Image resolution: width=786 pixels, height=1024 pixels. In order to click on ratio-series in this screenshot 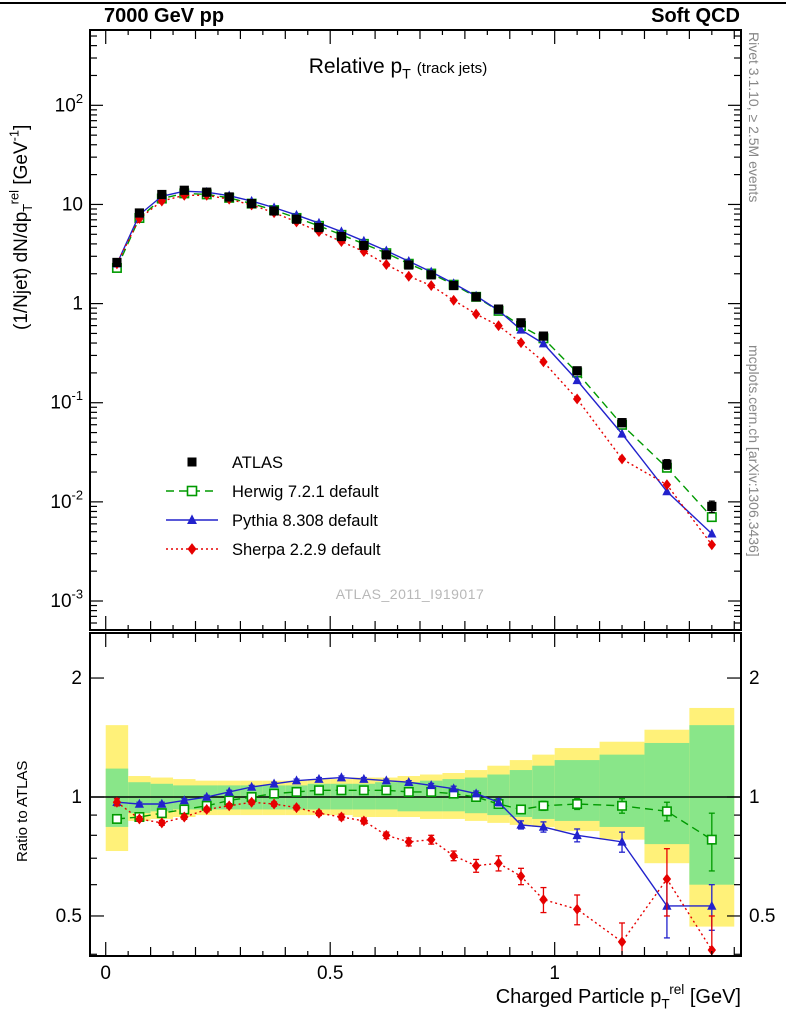, I will do `click(414, 864)`.